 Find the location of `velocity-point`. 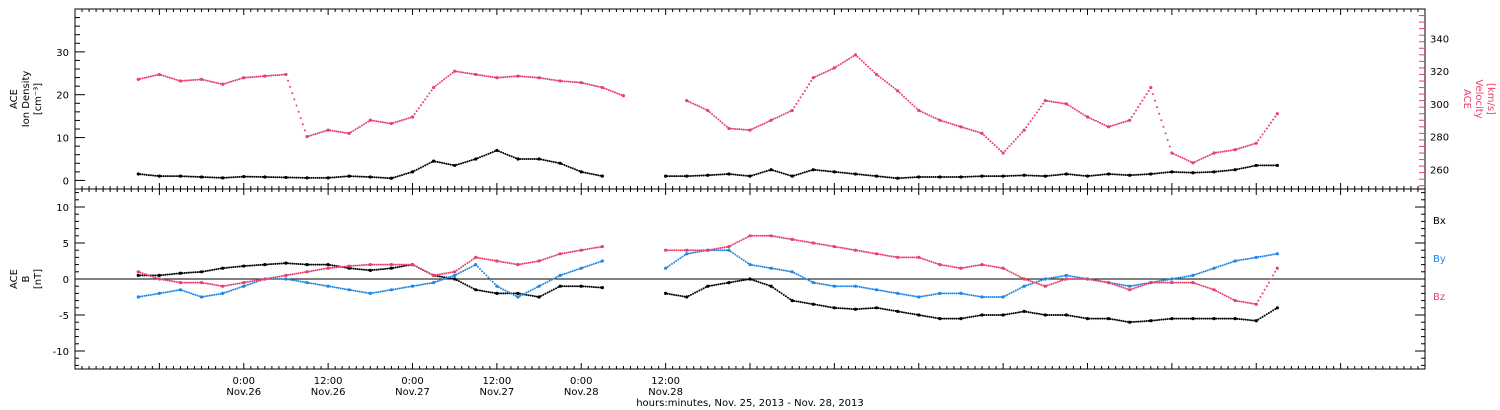

velocity-point is located at coordinates (919, 110).